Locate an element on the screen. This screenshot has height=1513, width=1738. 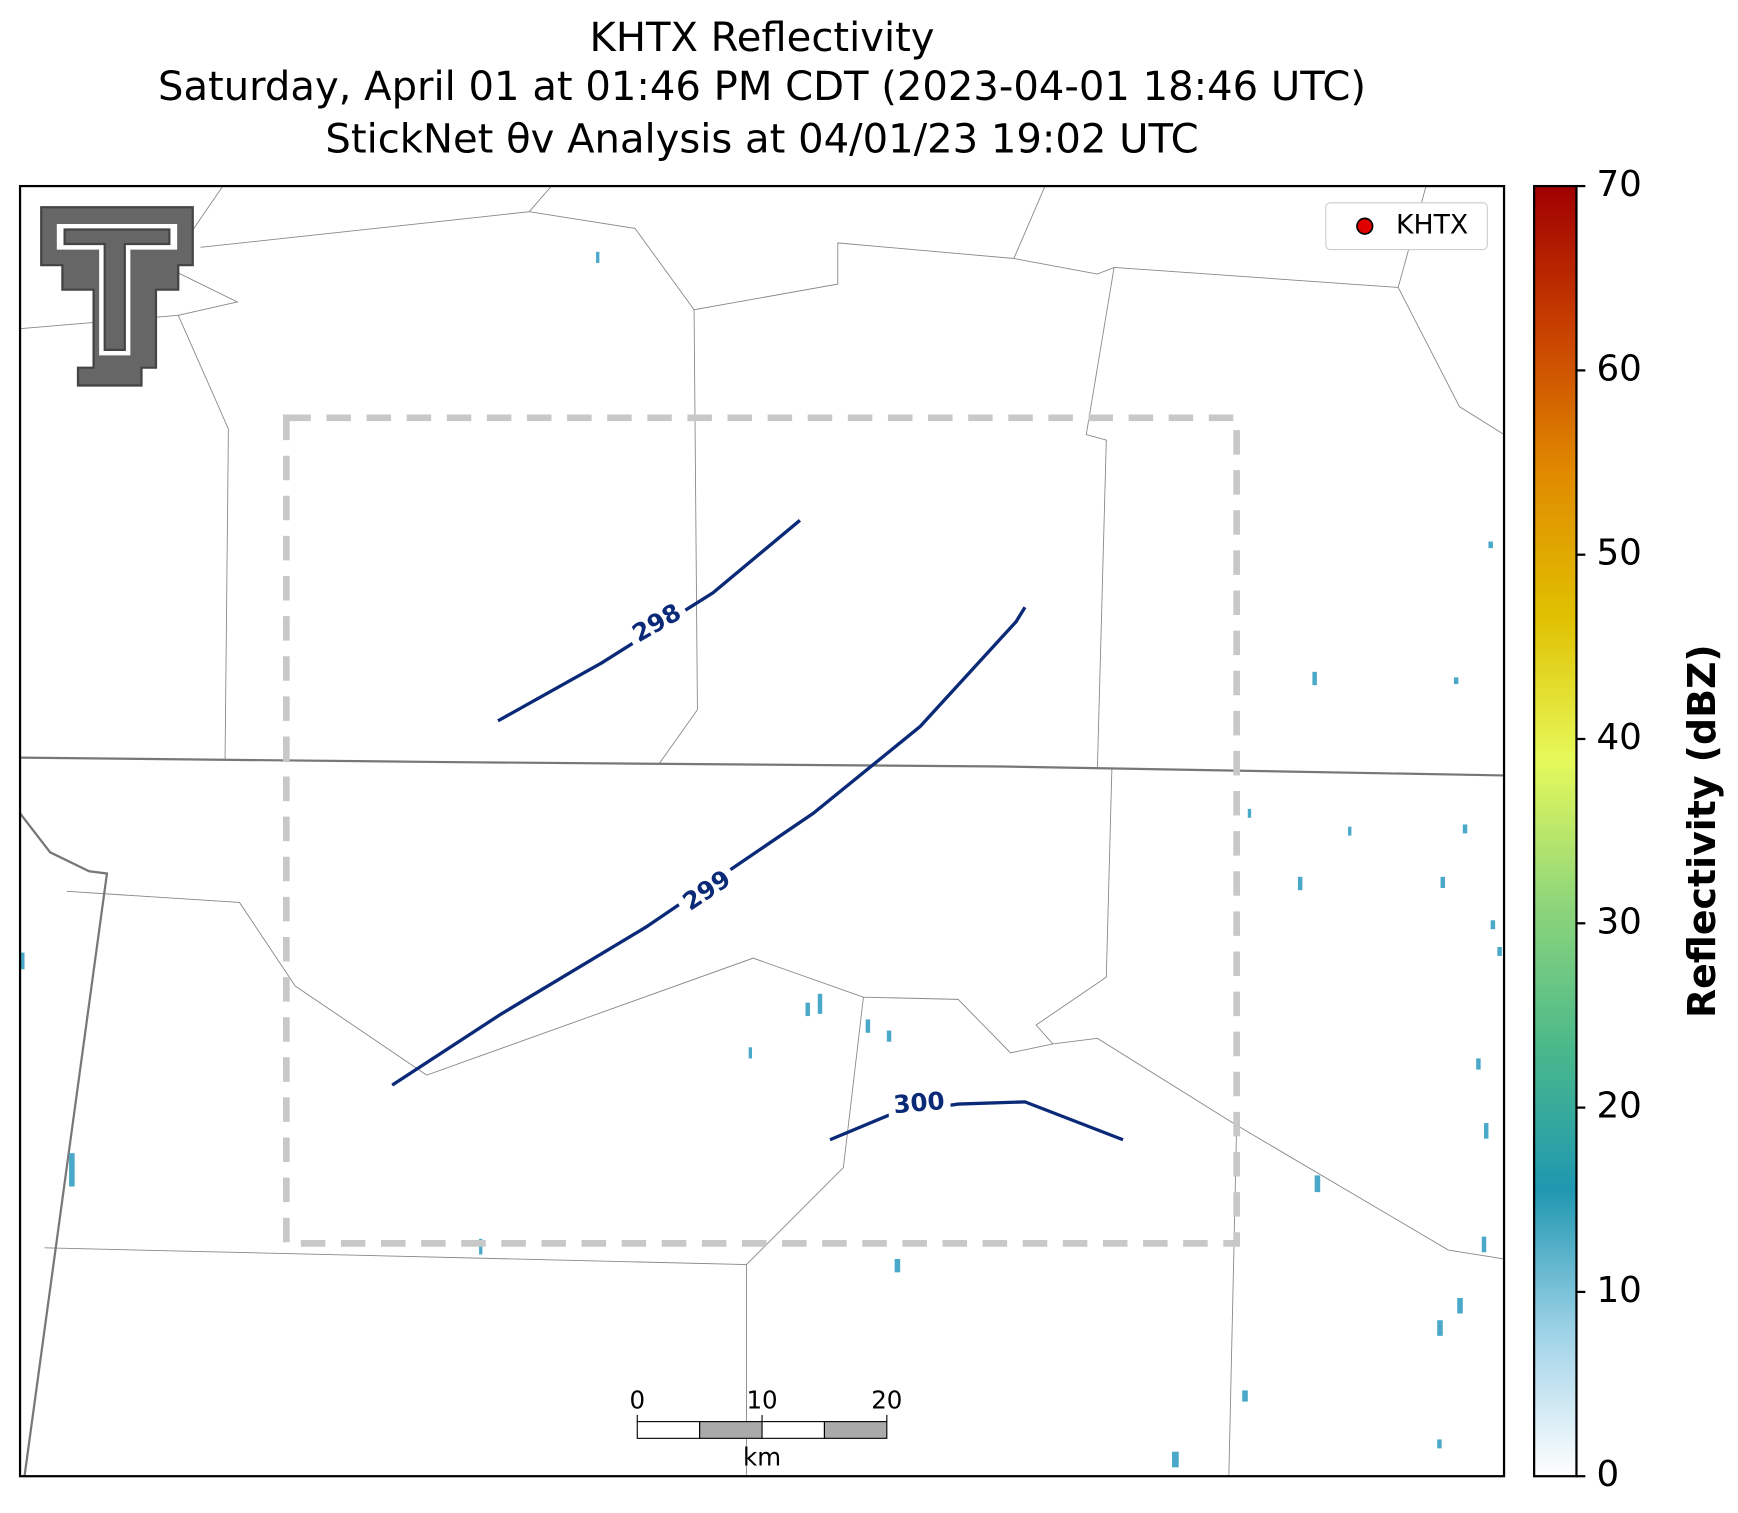
logo is located at coordinates (117, 296).